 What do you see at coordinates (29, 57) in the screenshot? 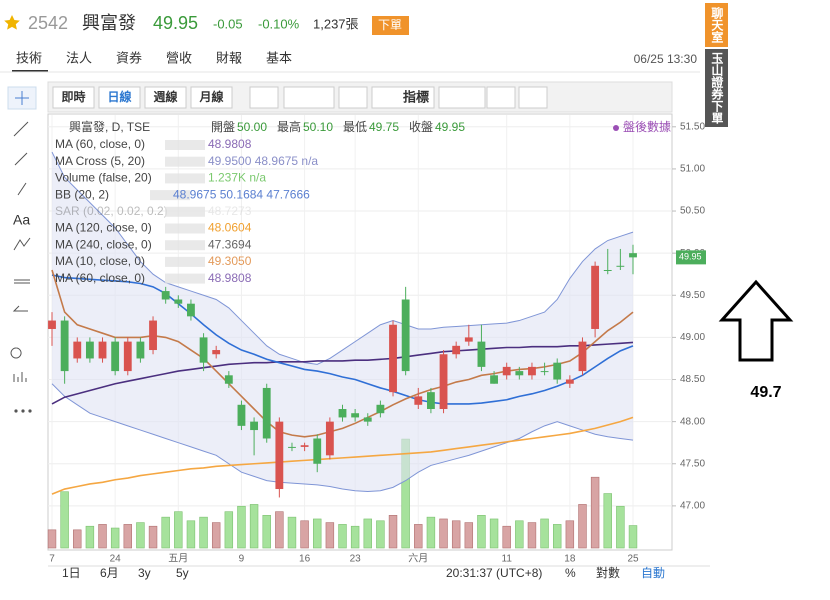
I see `tab: 技術` at bounding box center [29, 57].